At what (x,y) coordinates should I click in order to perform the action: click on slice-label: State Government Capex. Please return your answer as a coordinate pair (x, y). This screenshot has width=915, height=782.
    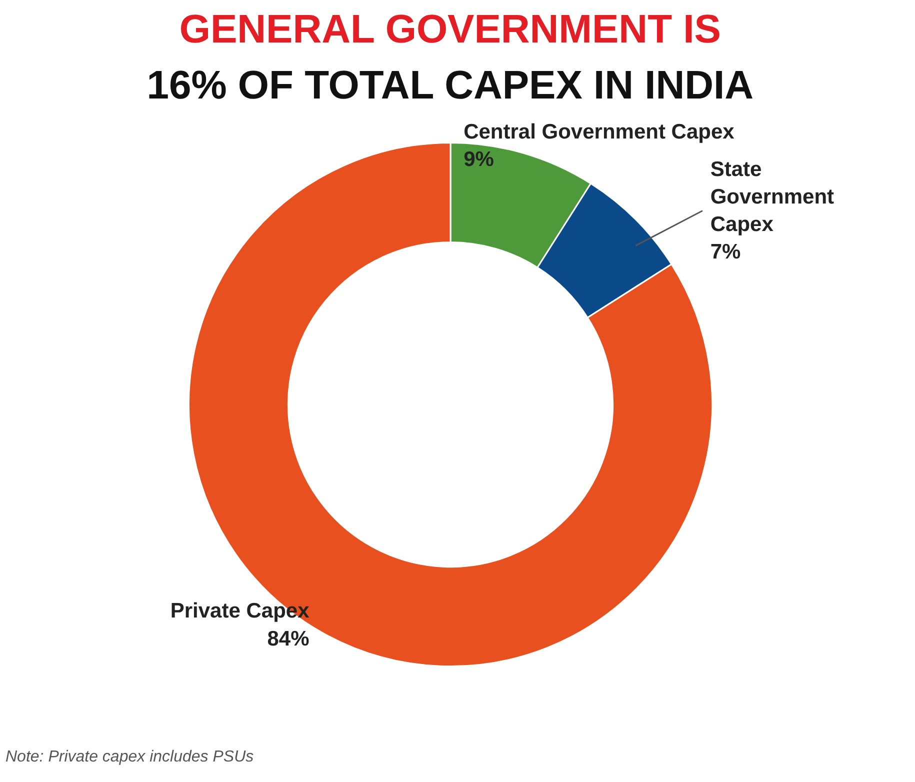
    Looking at the image, I should click on (772, 197).